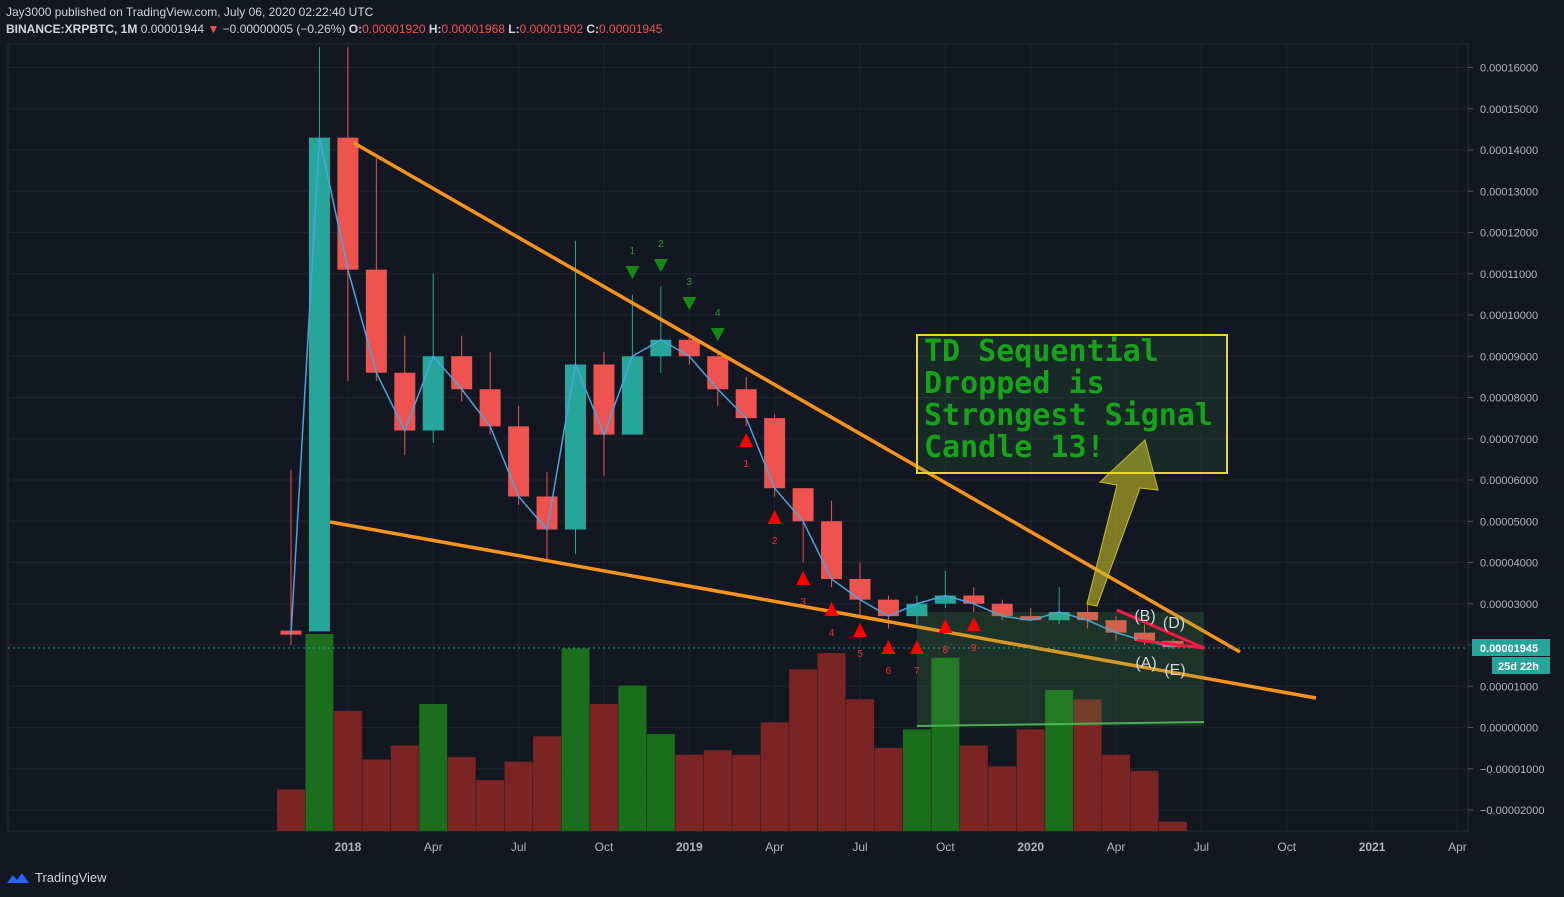 This screenshot has height=897, width=1564. I want to click on x-tick-label: 2020, so click(1030, 847).